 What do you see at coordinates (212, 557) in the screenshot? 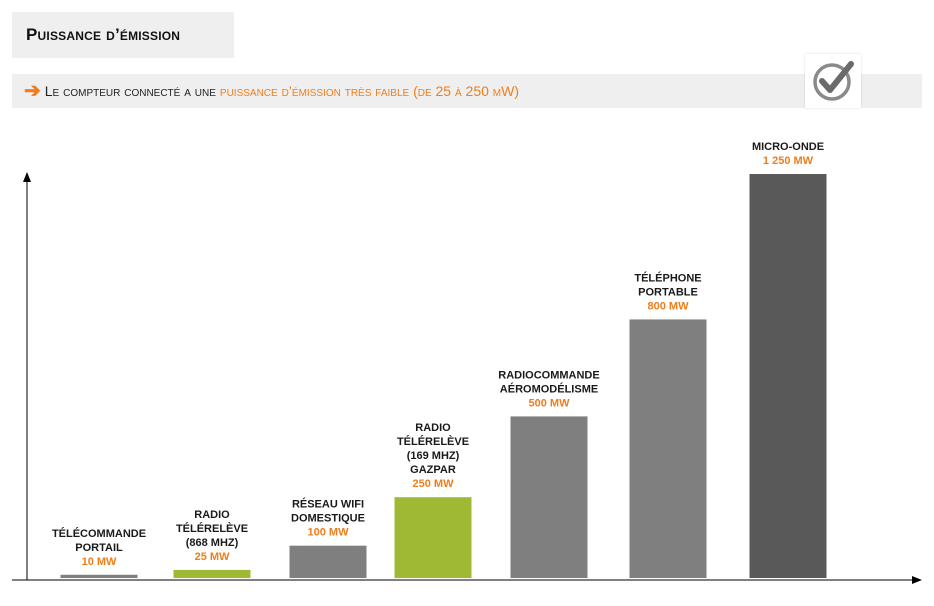
I see `bar-value-label: 25 MW` at bounding box center [212, 557].